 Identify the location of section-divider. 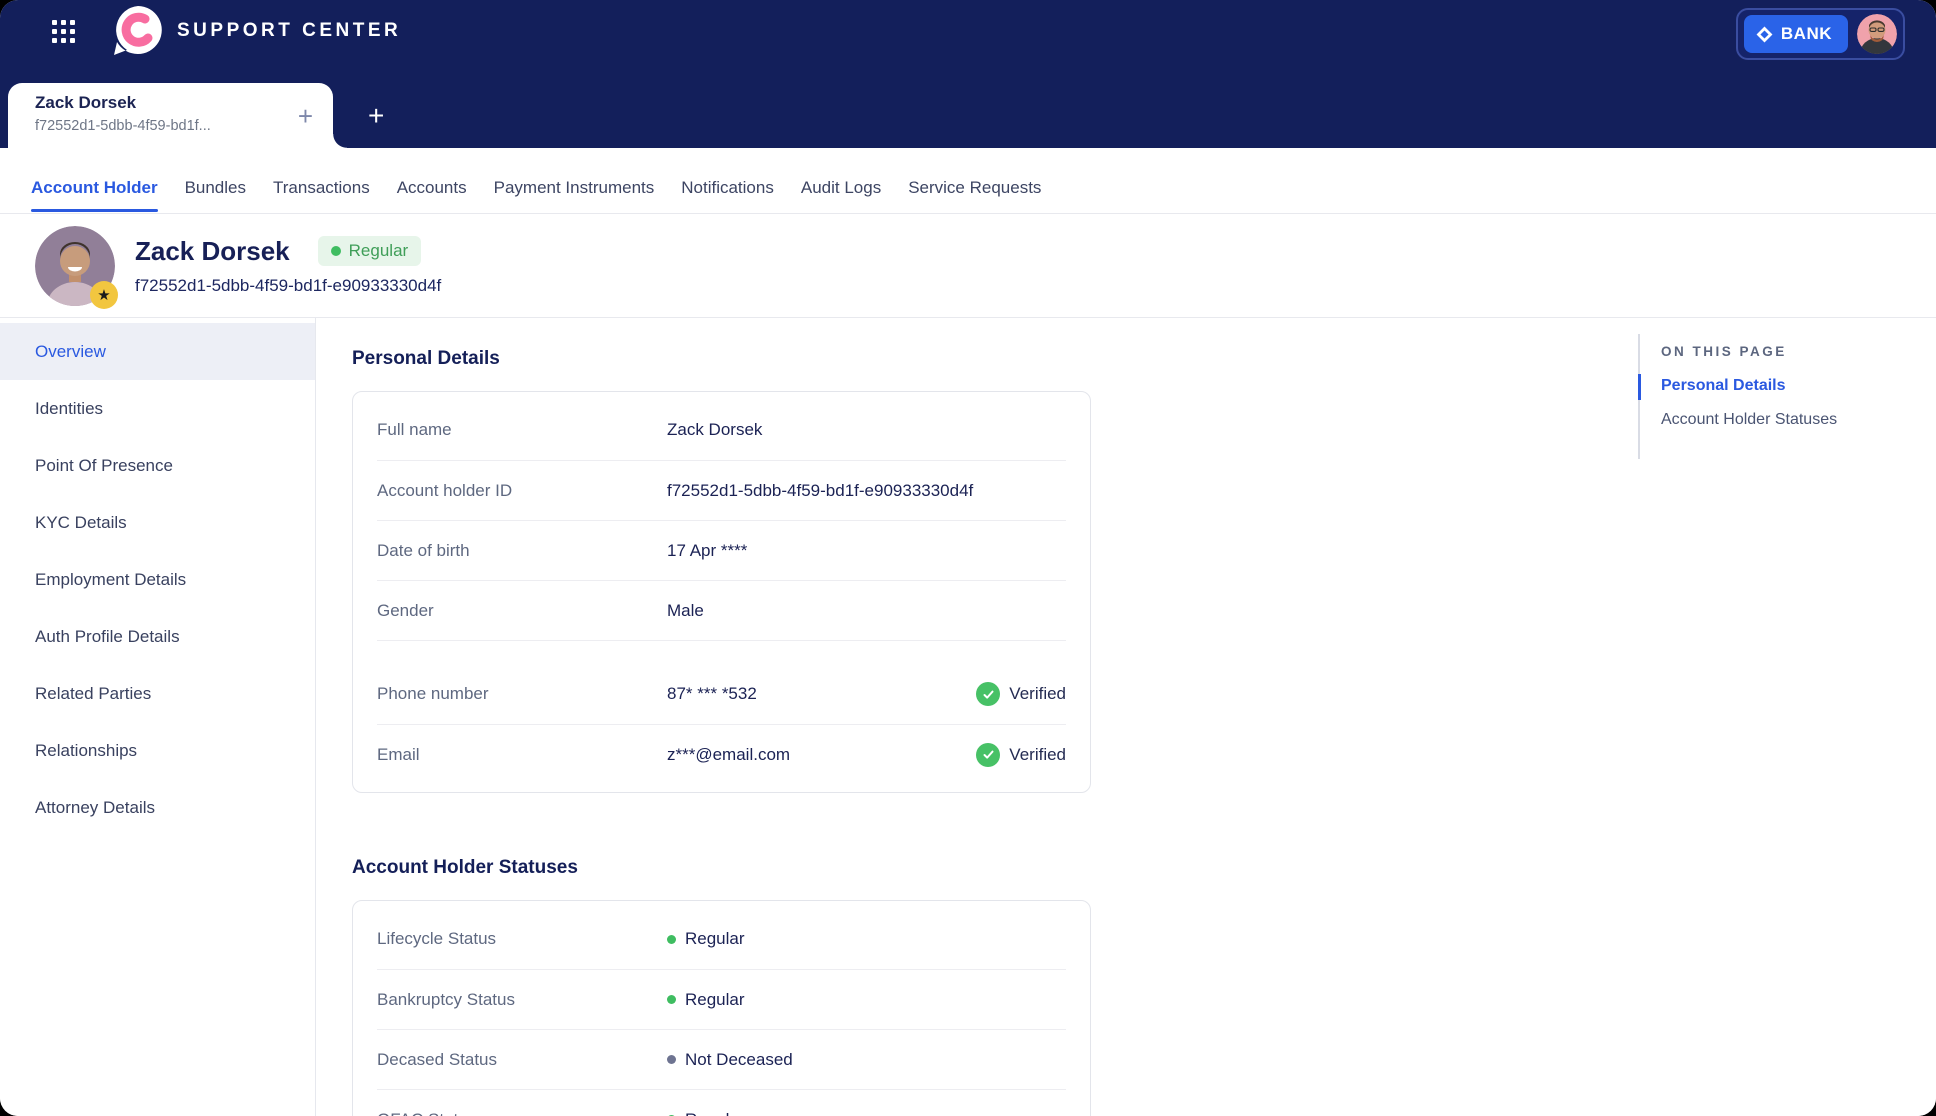
(721, 652).